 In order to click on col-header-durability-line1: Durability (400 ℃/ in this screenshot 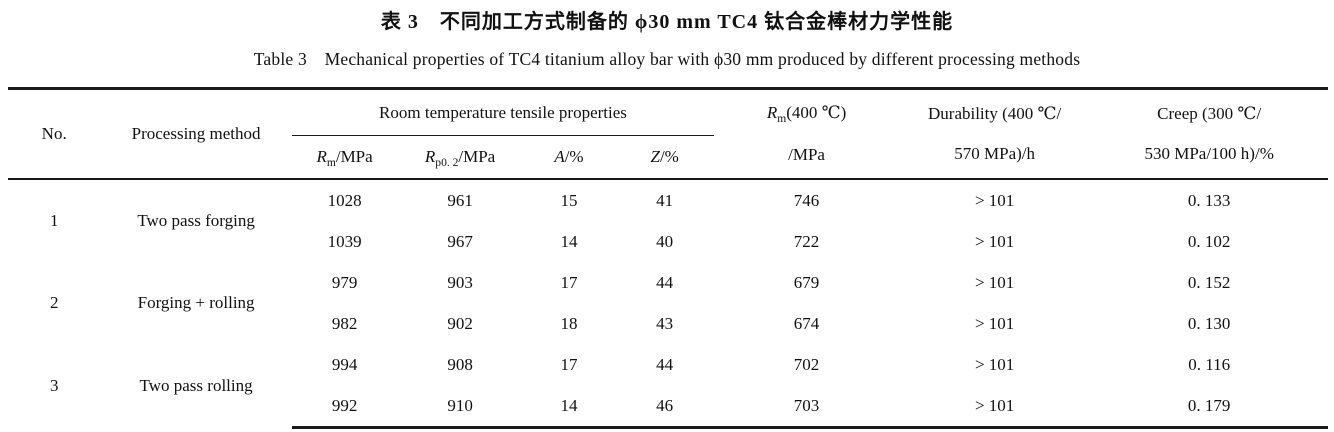, I will do `click(994, 114)`.